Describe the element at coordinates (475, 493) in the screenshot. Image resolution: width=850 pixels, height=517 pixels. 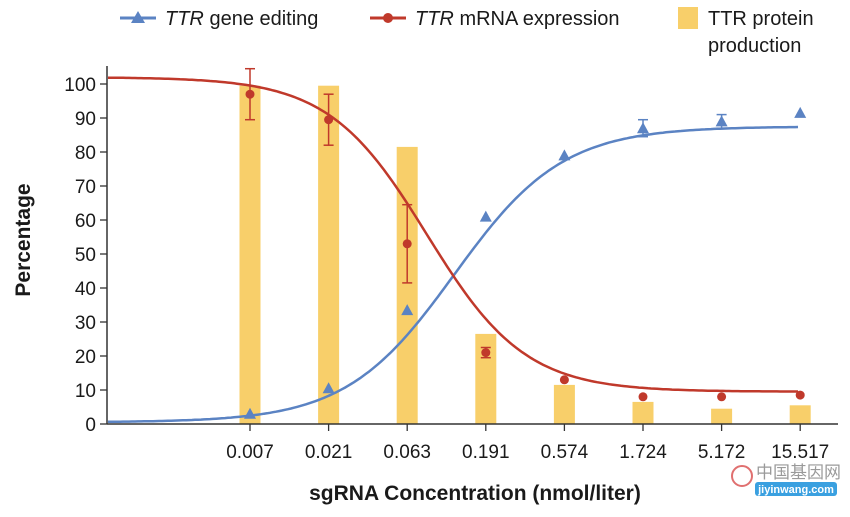
I see `x-axis-title: sgRNA Concentration (nmol/liter)` at that location.